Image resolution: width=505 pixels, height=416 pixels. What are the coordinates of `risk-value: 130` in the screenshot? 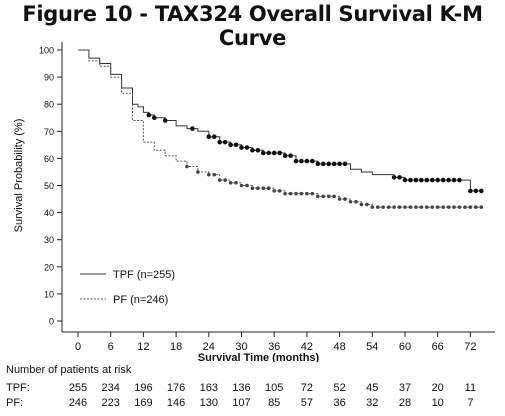 It's located at (208, 403).